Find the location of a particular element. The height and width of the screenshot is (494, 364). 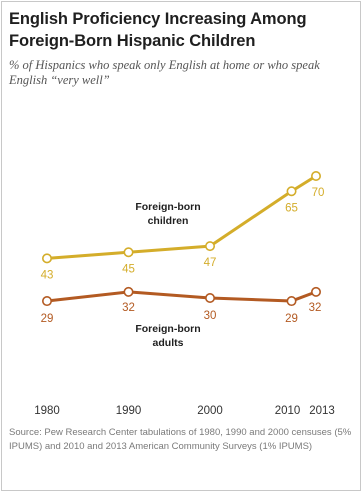

data-label: 70 is located at coordinates (318, 193).